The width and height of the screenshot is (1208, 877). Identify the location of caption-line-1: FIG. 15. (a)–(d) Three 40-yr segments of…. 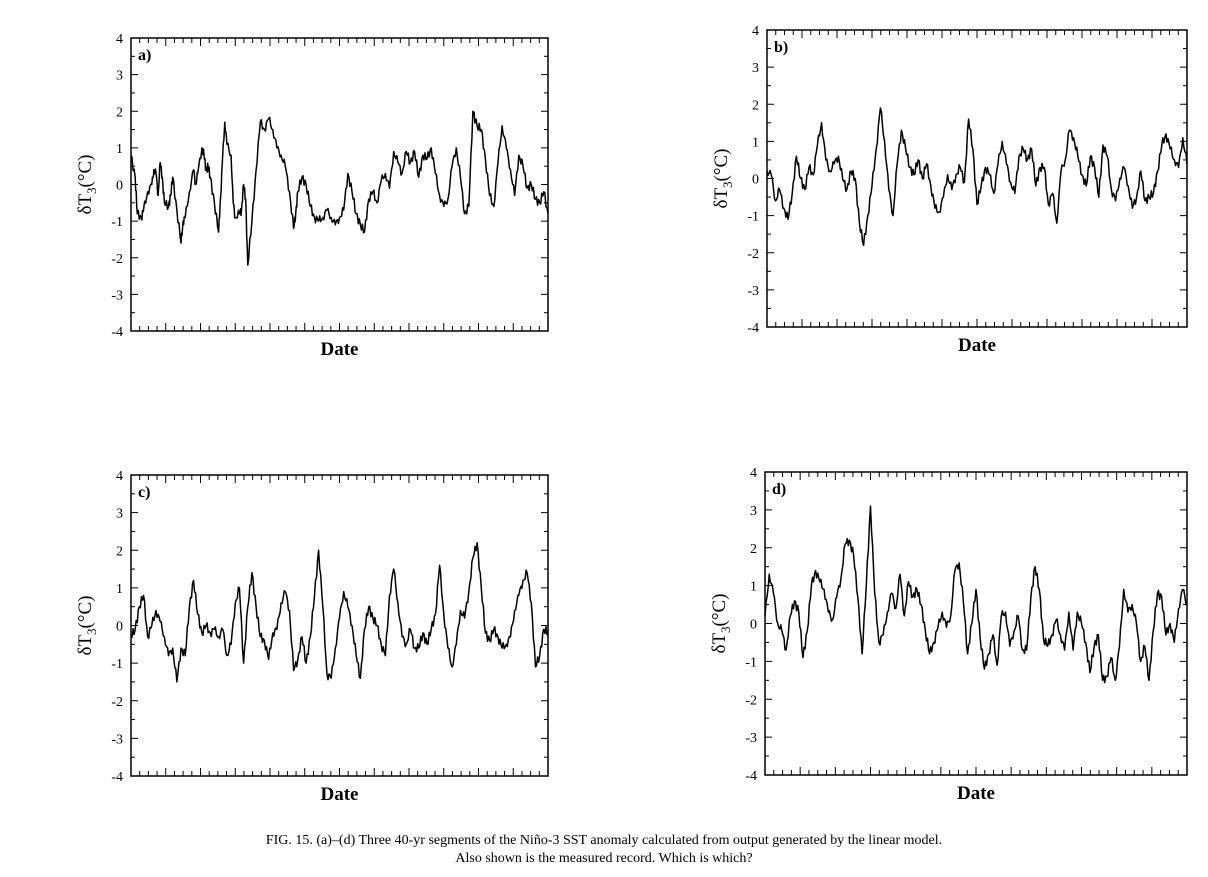
(604, 840).